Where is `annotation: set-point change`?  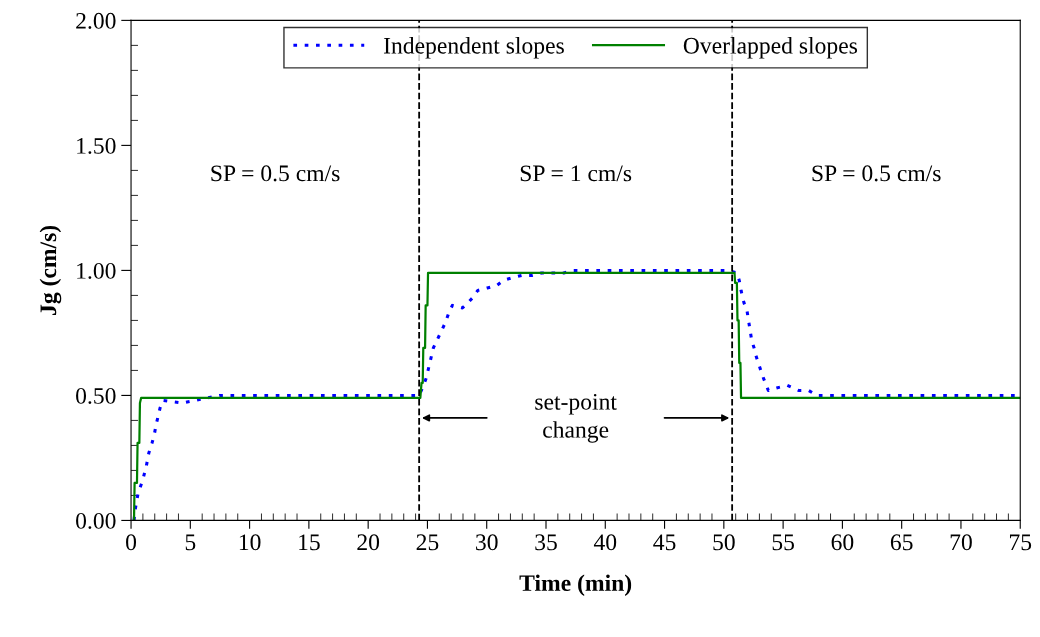
annotation: set-point change is located at coordinates (576, 418).